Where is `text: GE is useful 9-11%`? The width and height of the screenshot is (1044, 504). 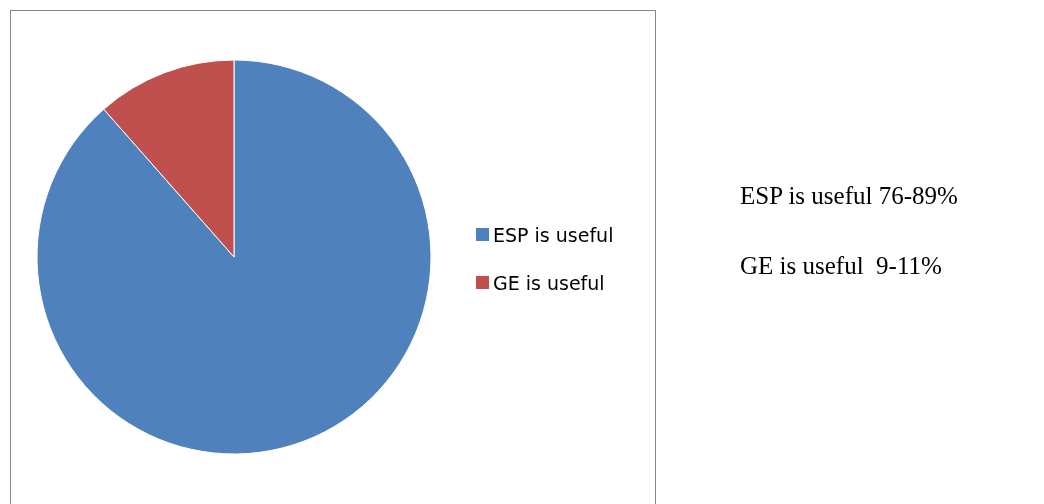 text: GE is useful 9-11% is located at coordinates (841, 265).